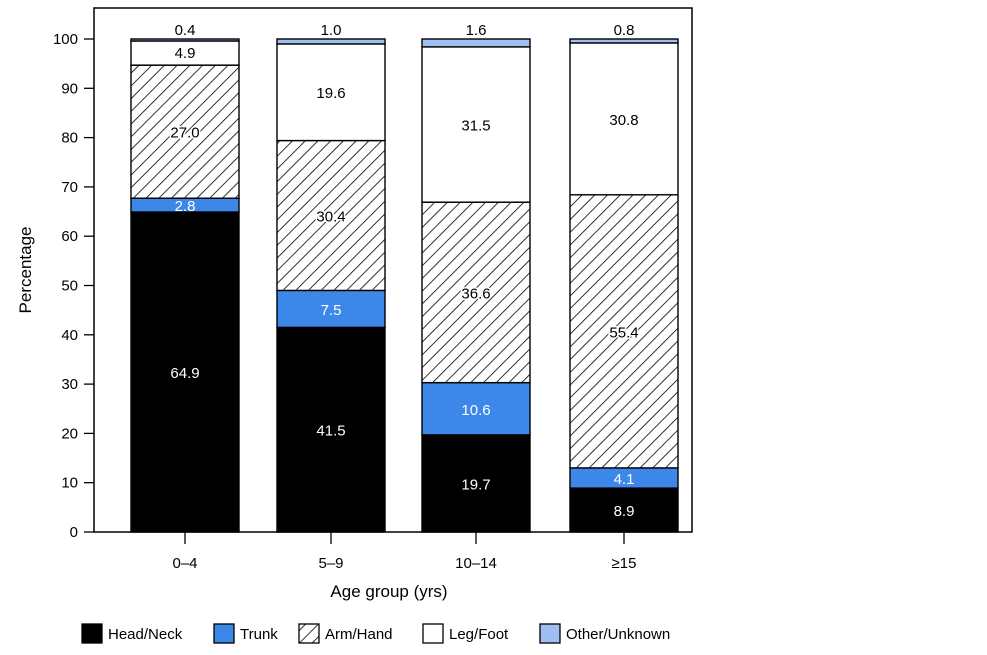 This screenshot has height=655, width=987. I want to click on y-tick-label: 80, so click(69, 138).